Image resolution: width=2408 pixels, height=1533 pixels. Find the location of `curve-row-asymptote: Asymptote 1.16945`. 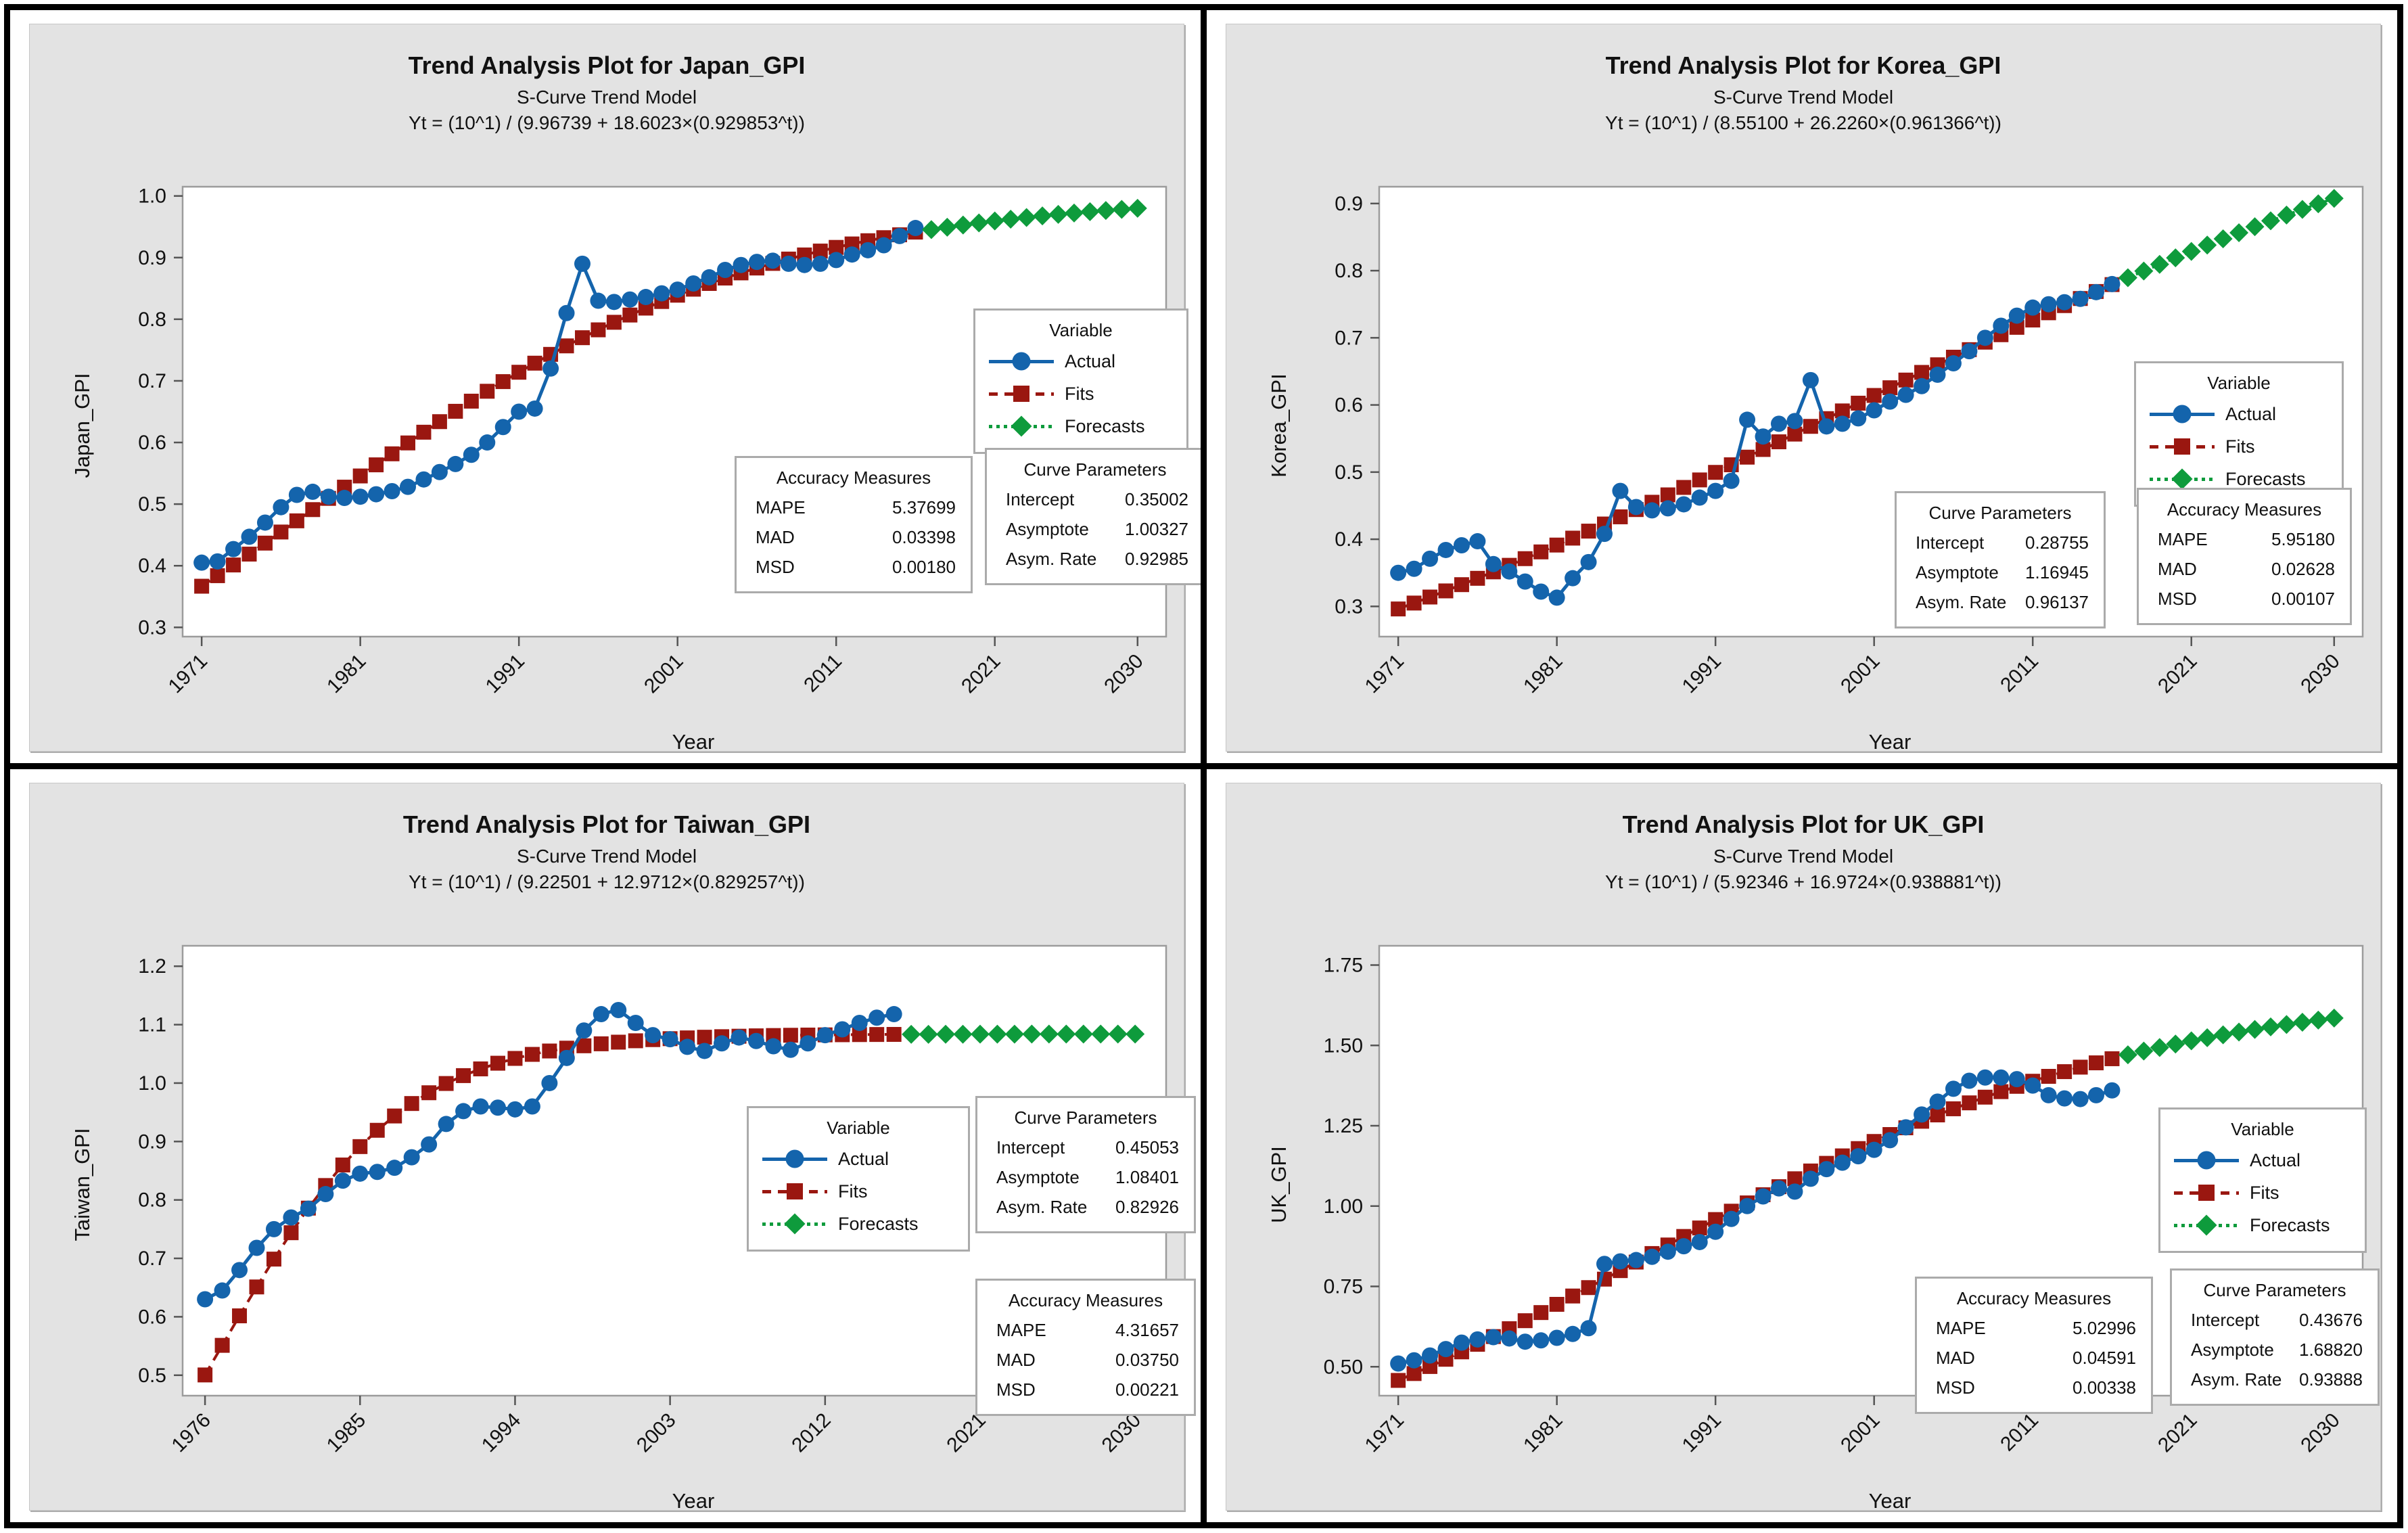

curve-row-asymptote: Asymptote 1.16945 is located at coordinates (2002, 572).